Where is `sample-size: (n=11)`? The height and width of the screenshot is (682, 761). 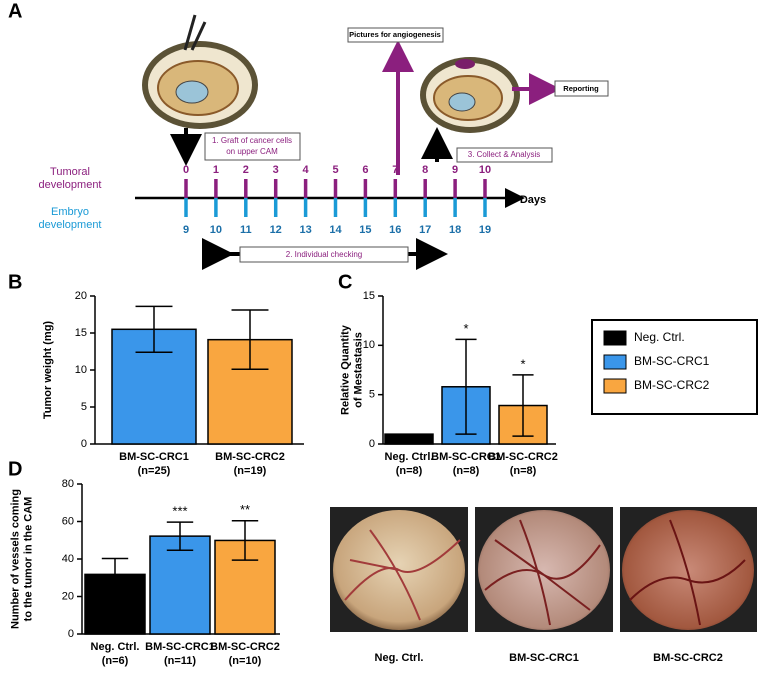 sample-size: (n=11) is located at coordinates (180, 661).